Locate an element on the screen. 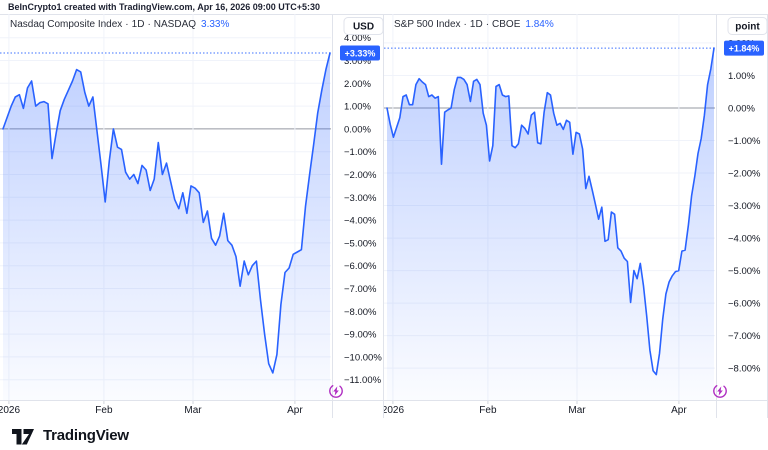 This screenshot has width=768, height=450. tradingview-logo-icon is located at coordinates (24, 435).